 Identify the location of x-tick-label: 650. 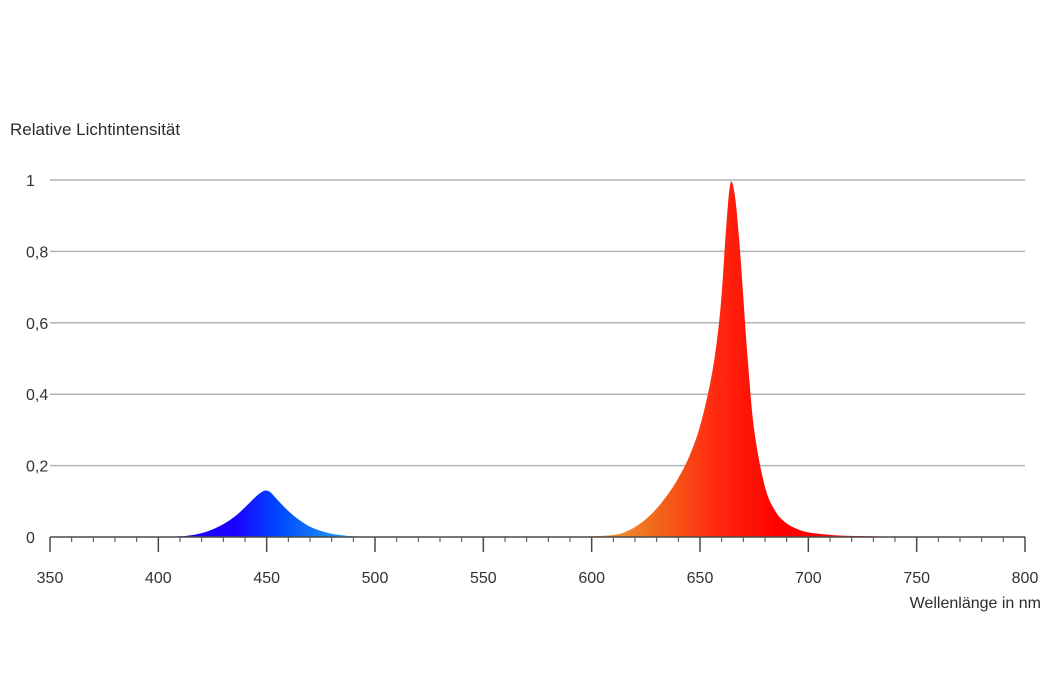
(700, 578).